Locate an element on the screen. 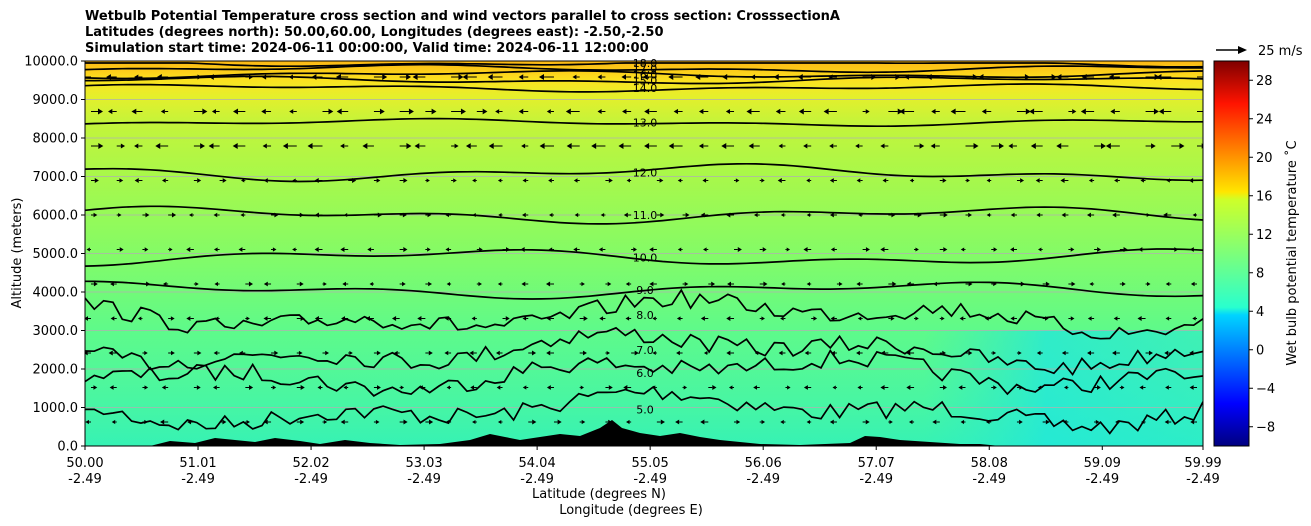 This screenshot has height=526, width=1311. y-axis-label: Altitude (meters) is located at coordinates (17, 253).